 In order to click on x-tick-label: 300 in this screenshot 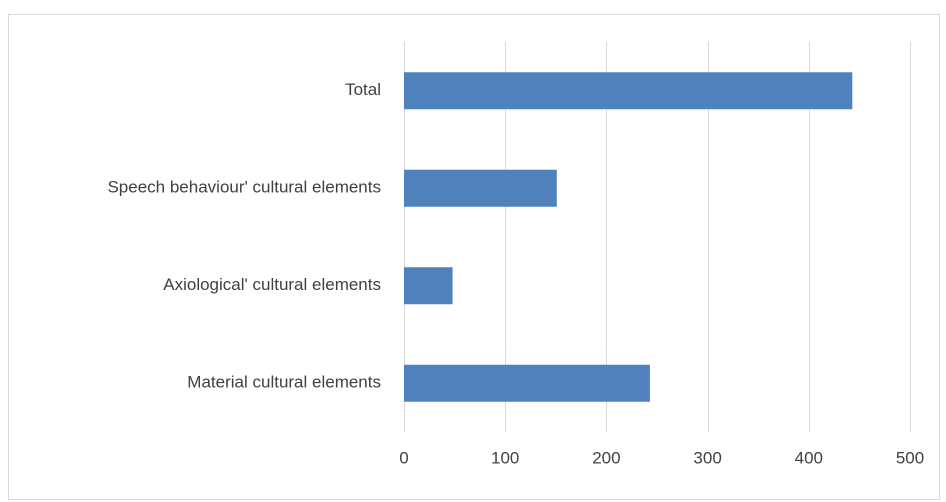, I will do `click(707, 457)`.